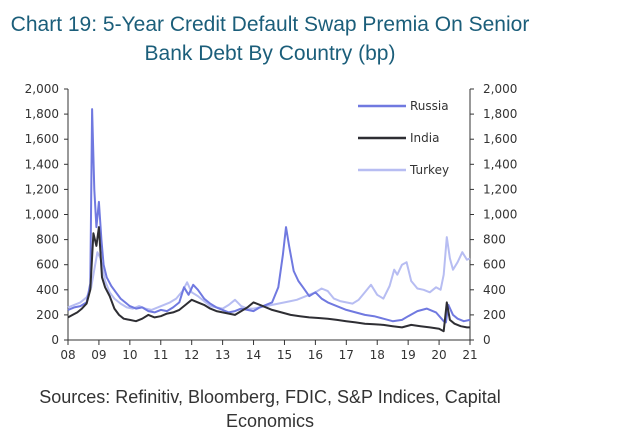 This screenshot has width=623, height=445. I want to click on y-tick-label-left: 1,000, so click(42, 215).